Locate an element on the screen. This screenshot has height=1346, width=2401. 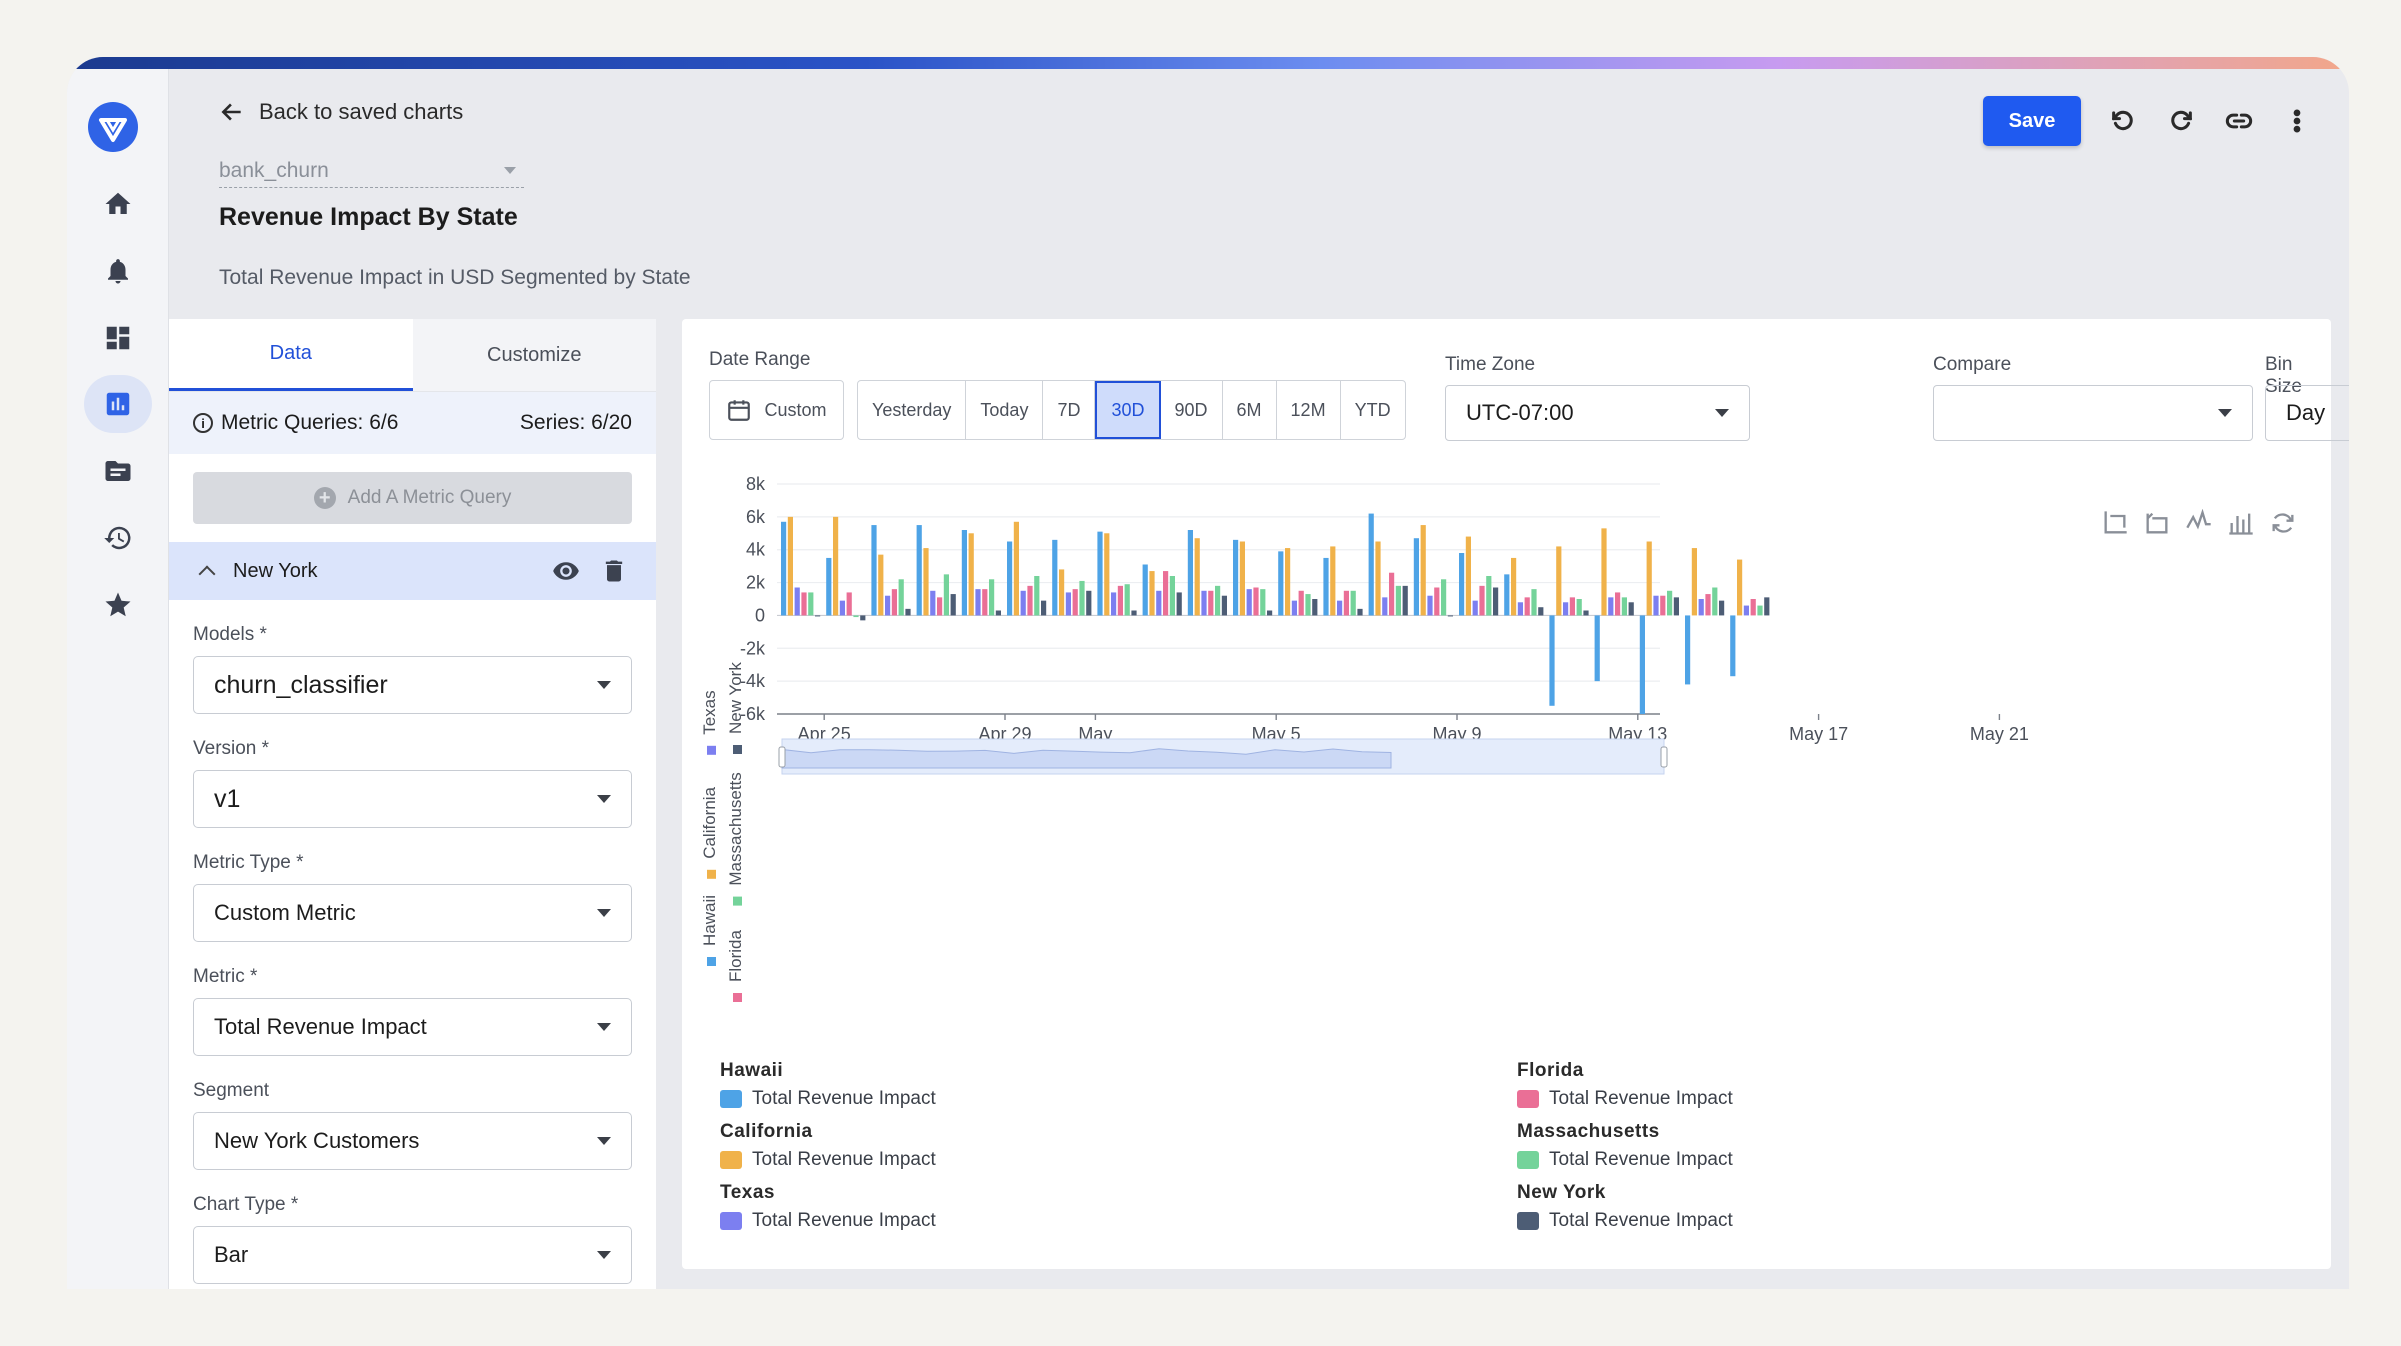
range-30d: 30D is located at coordinates (1128, 410).